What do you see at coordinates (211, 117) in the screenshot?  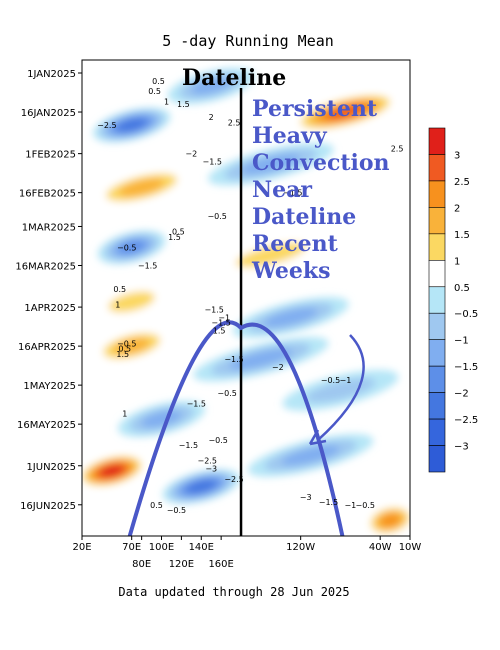 I see `contour-label: 2` at bounding box center [211, 117].